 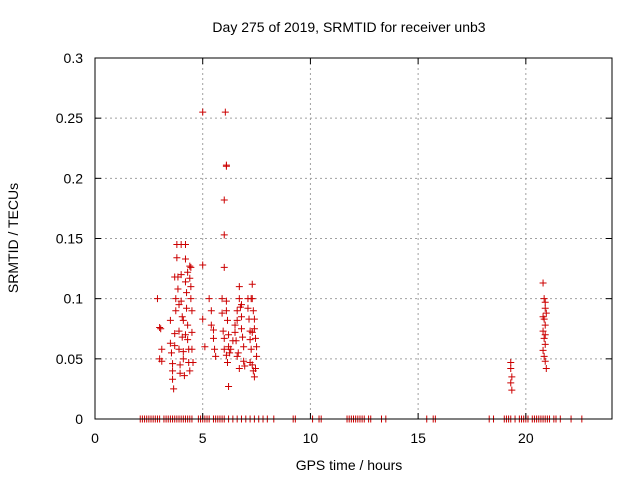 I want to click on y-tick-label: 0.2, so click(x=74, y=178).